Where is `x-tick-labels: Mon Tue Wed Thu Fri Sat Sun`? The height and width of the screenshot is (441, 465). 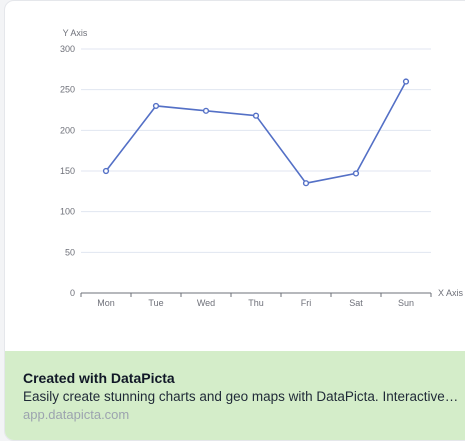
x-tick-labels: Mon Tue Wed Thu Fri Sat Sun is located at coordinates (255, 303).